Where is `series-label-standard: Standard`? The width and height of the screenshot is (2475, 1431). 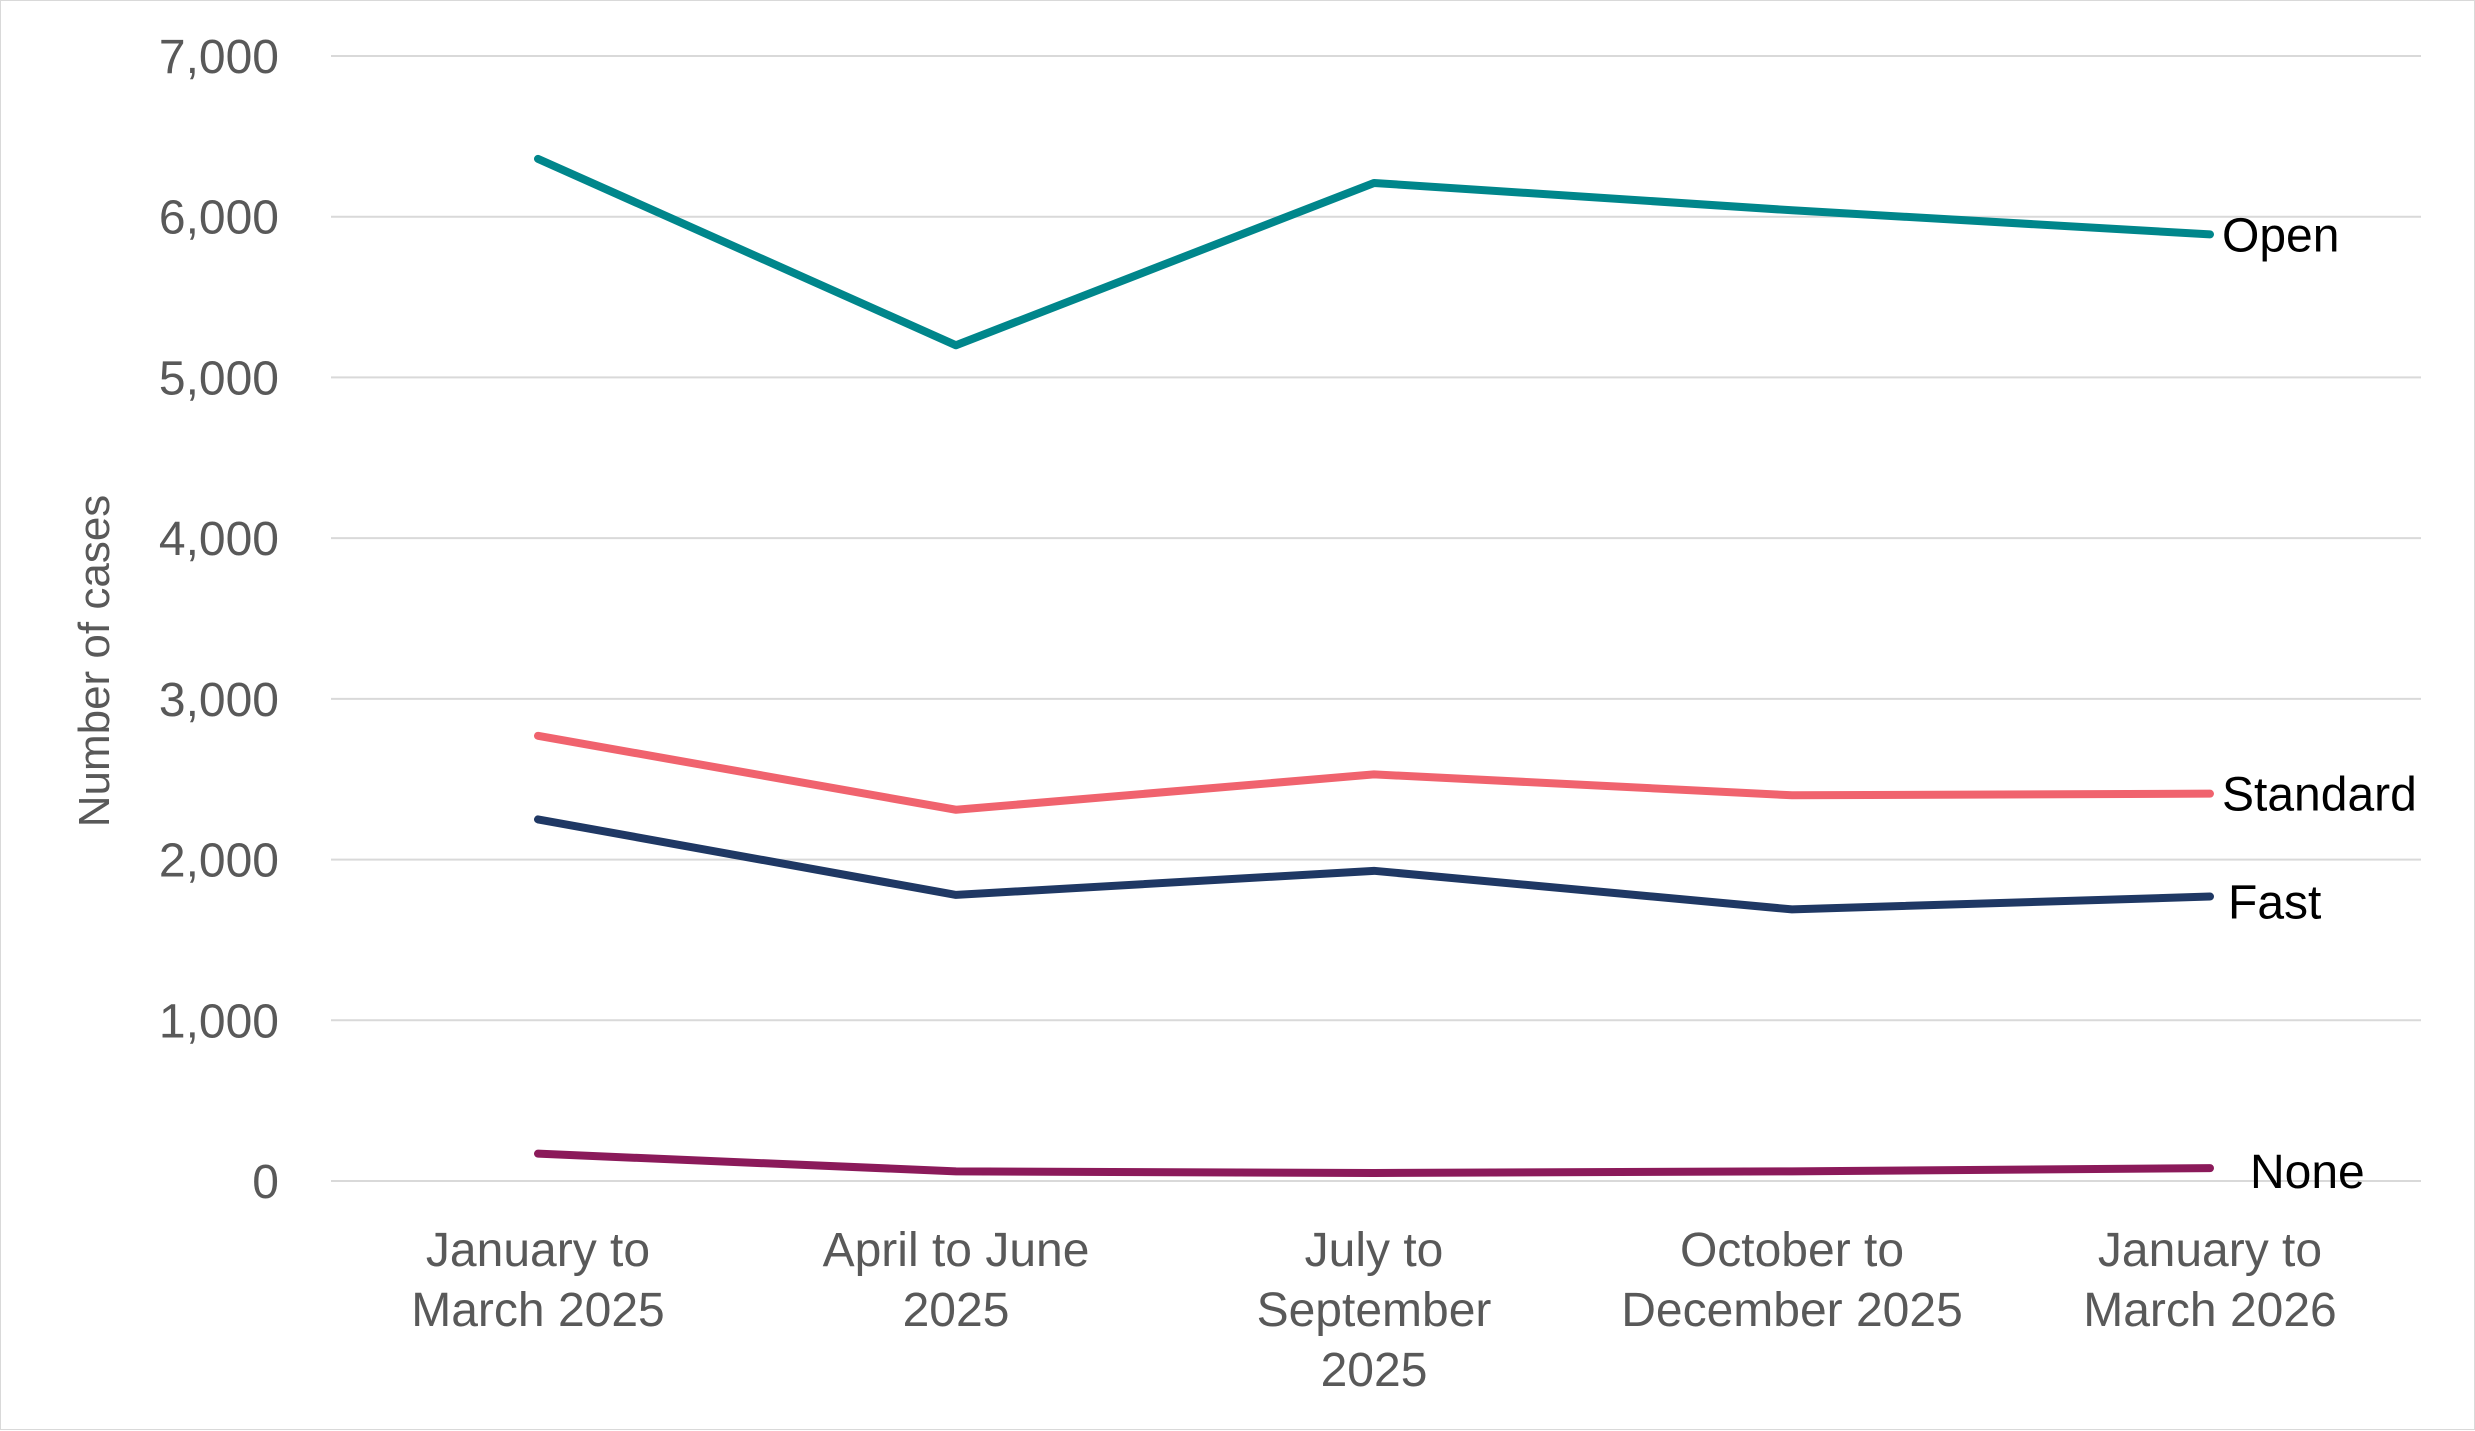
series-label-standard: Standard is located at coordinates (2319, 795).